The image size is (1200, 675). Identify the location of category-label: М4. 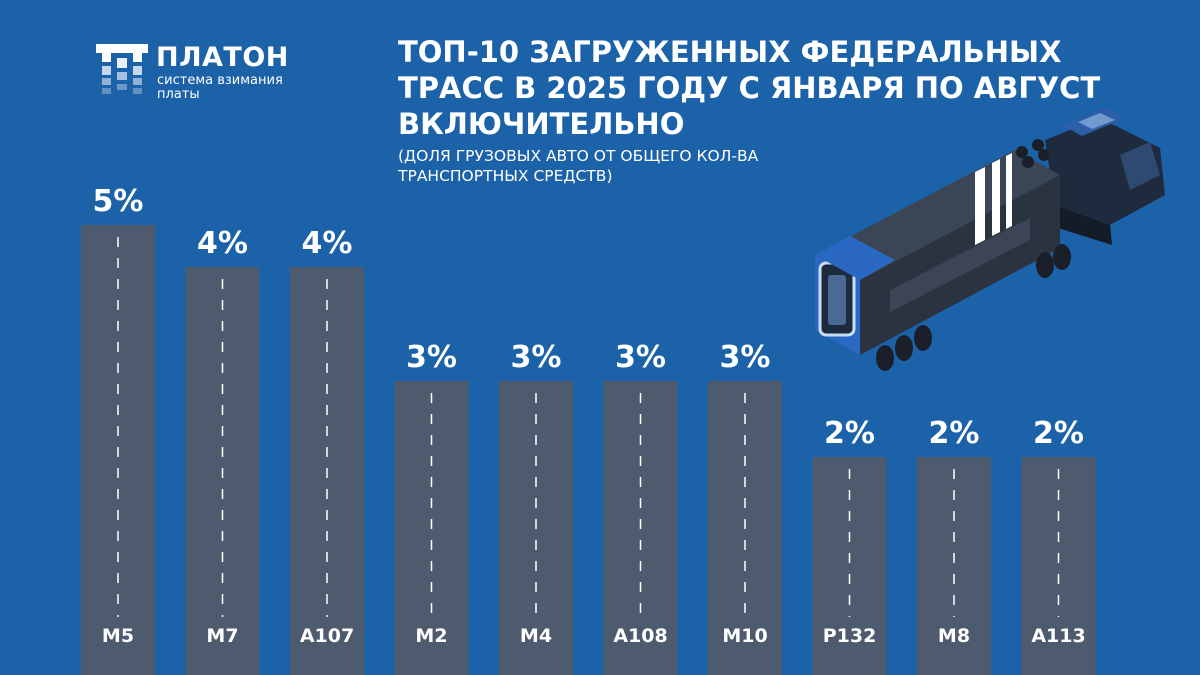
(536, 636).